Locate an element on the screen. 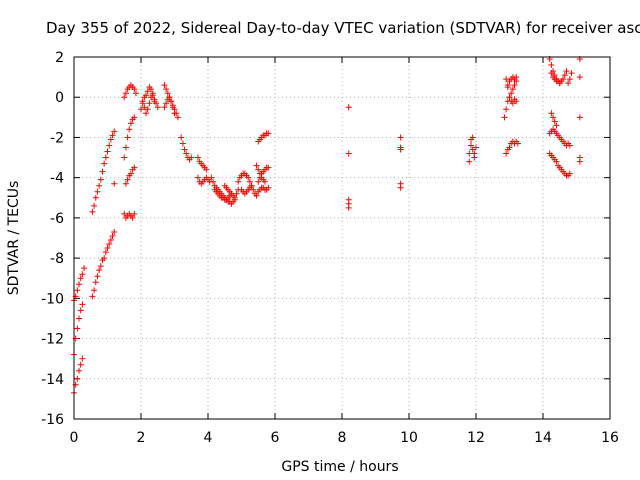 The image size is (640, 480). y-tick-label: -4 is located at coordinates (57, 179).